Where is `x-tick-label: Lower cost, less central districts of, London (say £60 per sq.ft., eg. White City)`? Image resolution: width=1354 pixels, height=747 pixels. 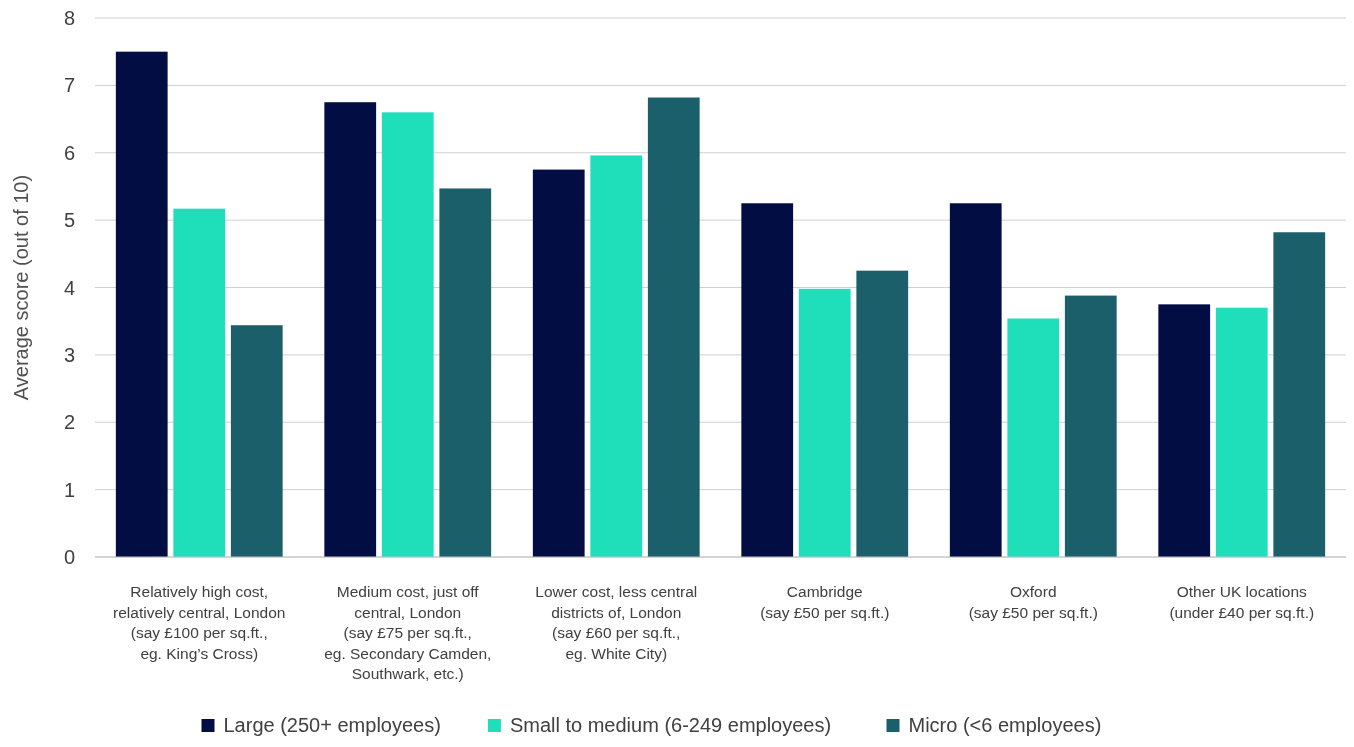
x-tick-label: Lower cost, less central districts of, London (say £60 per sq.ft., eg. White City) is located at coordinates (616, 622).